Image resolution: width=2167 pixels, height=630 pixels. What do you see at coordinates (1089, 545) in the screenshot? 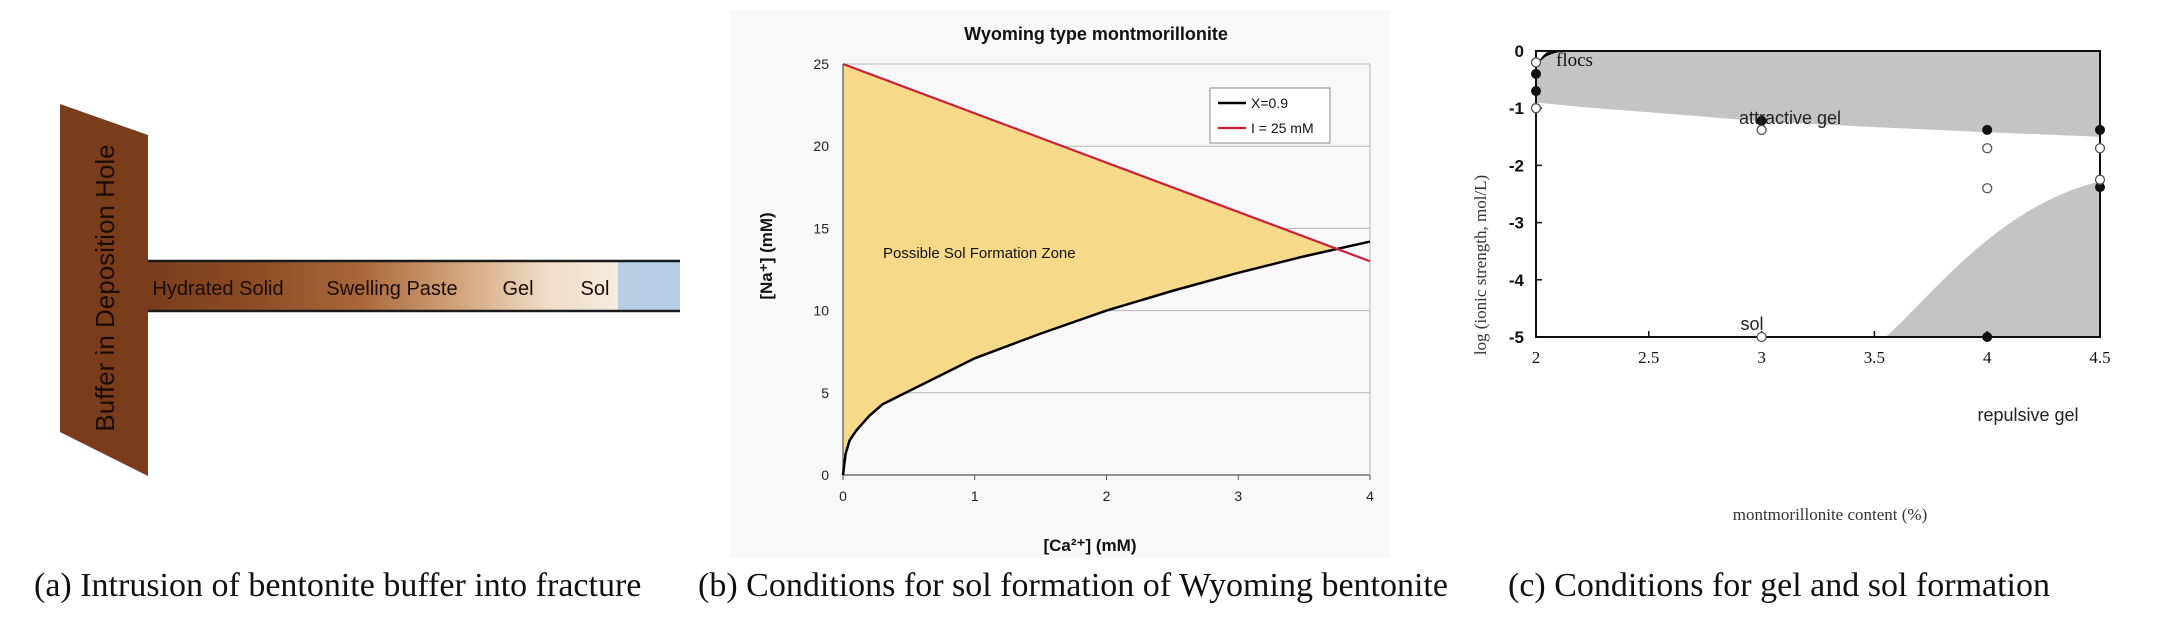
I see `chart-b-xlabel: [Ca²⁺] (mM)` at bounding box center [1089, 545].